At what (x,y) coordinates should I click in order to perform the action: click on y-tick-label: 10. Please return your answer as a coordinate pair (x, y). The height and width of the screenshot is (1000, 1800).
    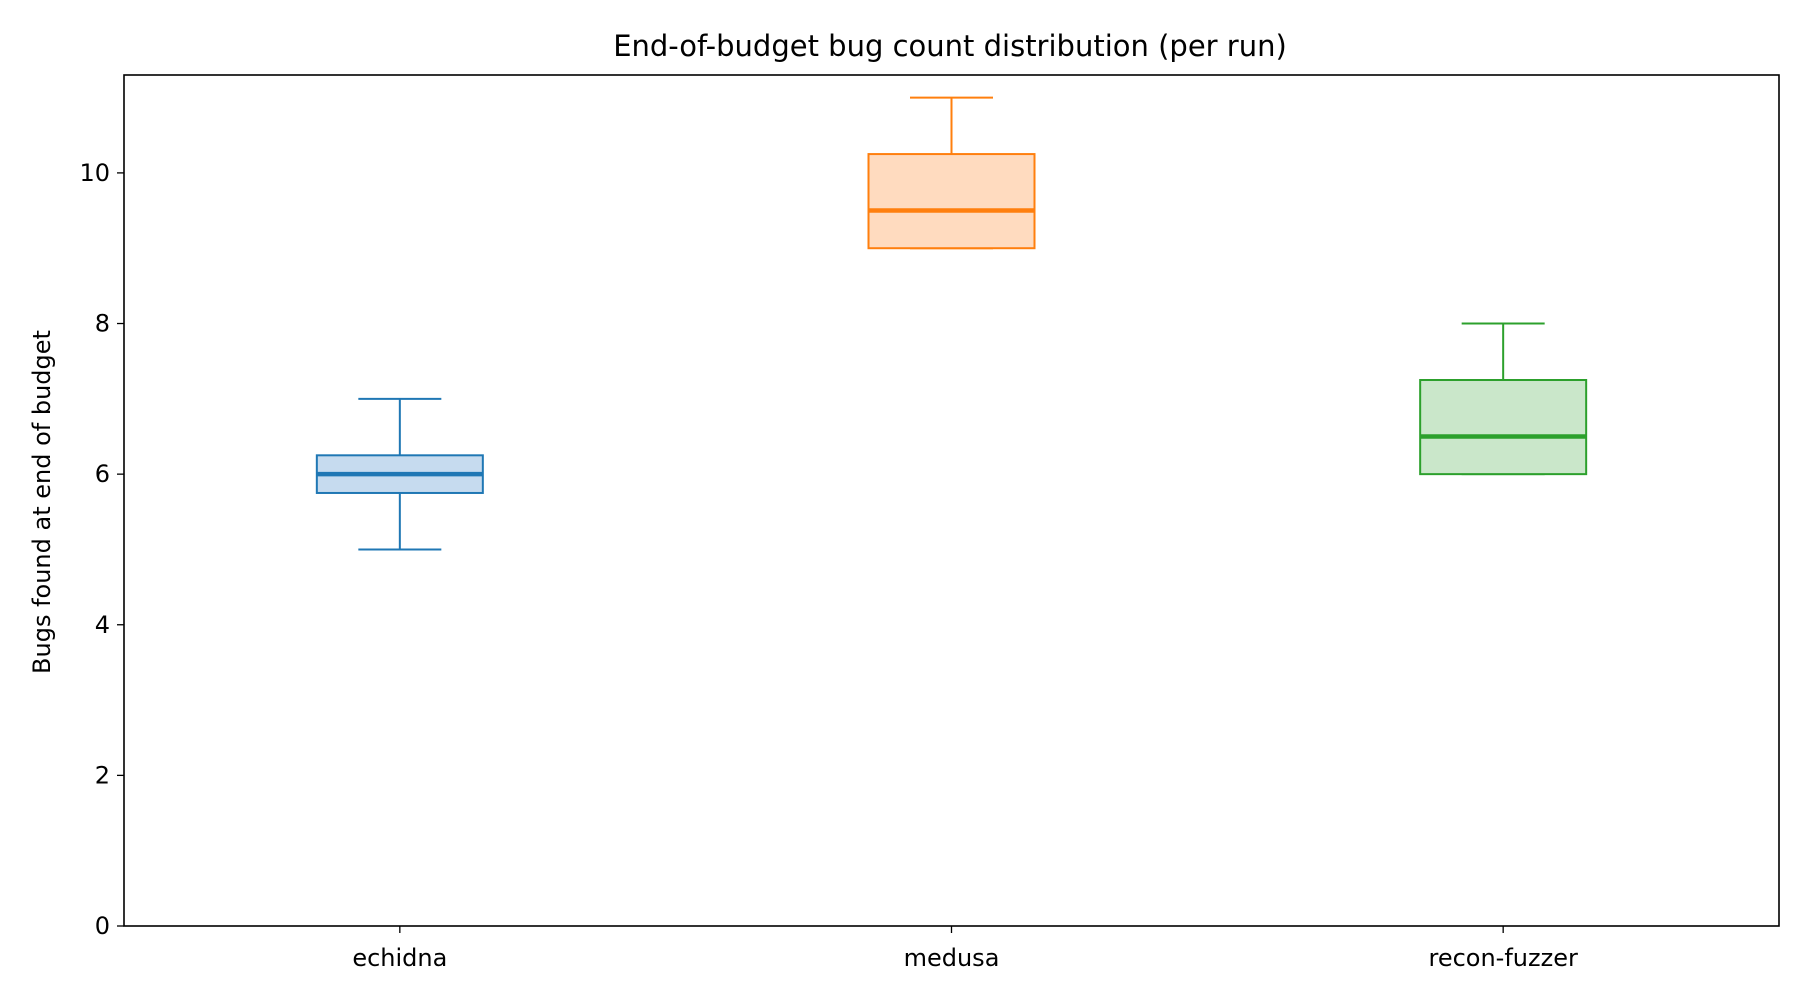
    Looking at the image, I should click on (94, 173).